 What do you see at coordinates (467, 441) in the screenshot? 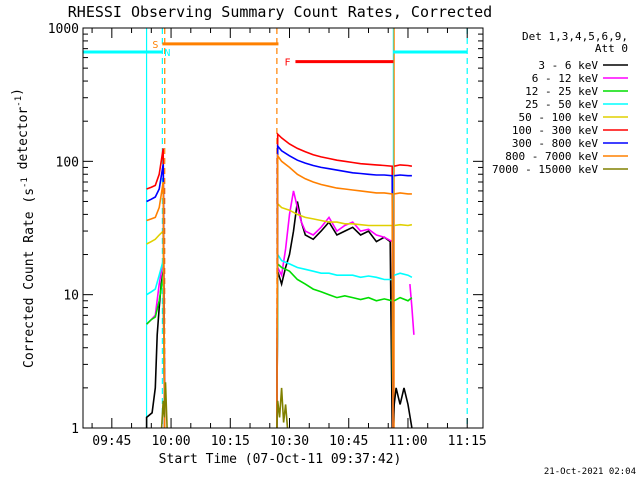
I see `x-tick-label: 11:15` at bounding box center [467, 441].